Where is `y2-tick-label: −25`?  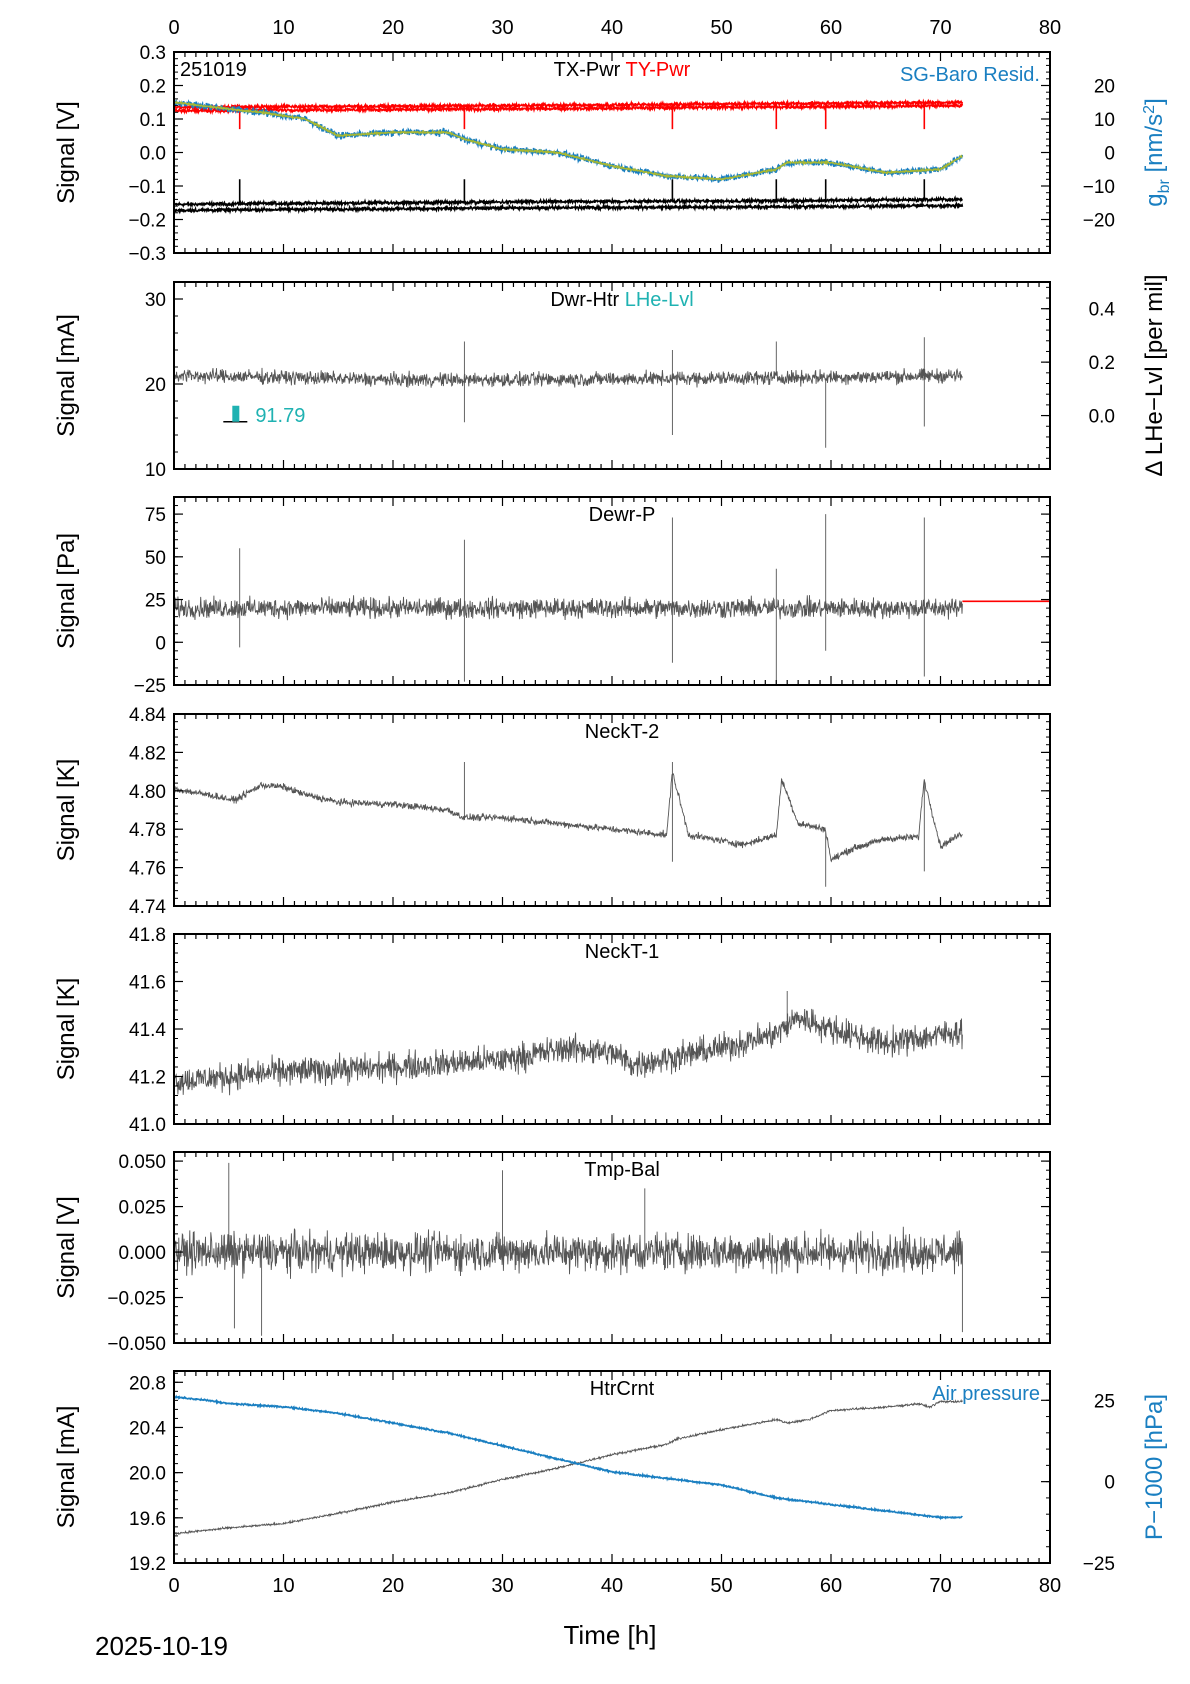
y2-tick-label: −25 is located at coordinates (1099, 1564).